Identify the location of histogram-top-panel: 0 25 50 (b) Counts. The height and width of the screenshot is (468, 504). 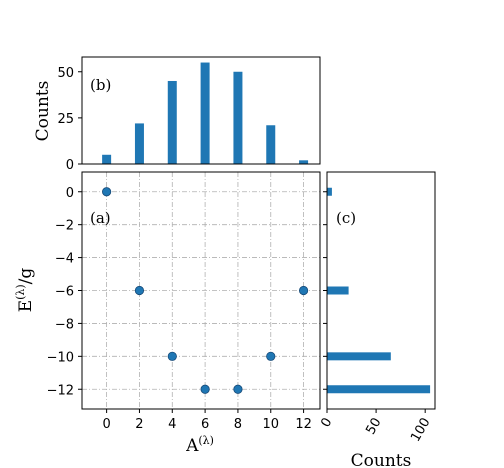
(177, 114).